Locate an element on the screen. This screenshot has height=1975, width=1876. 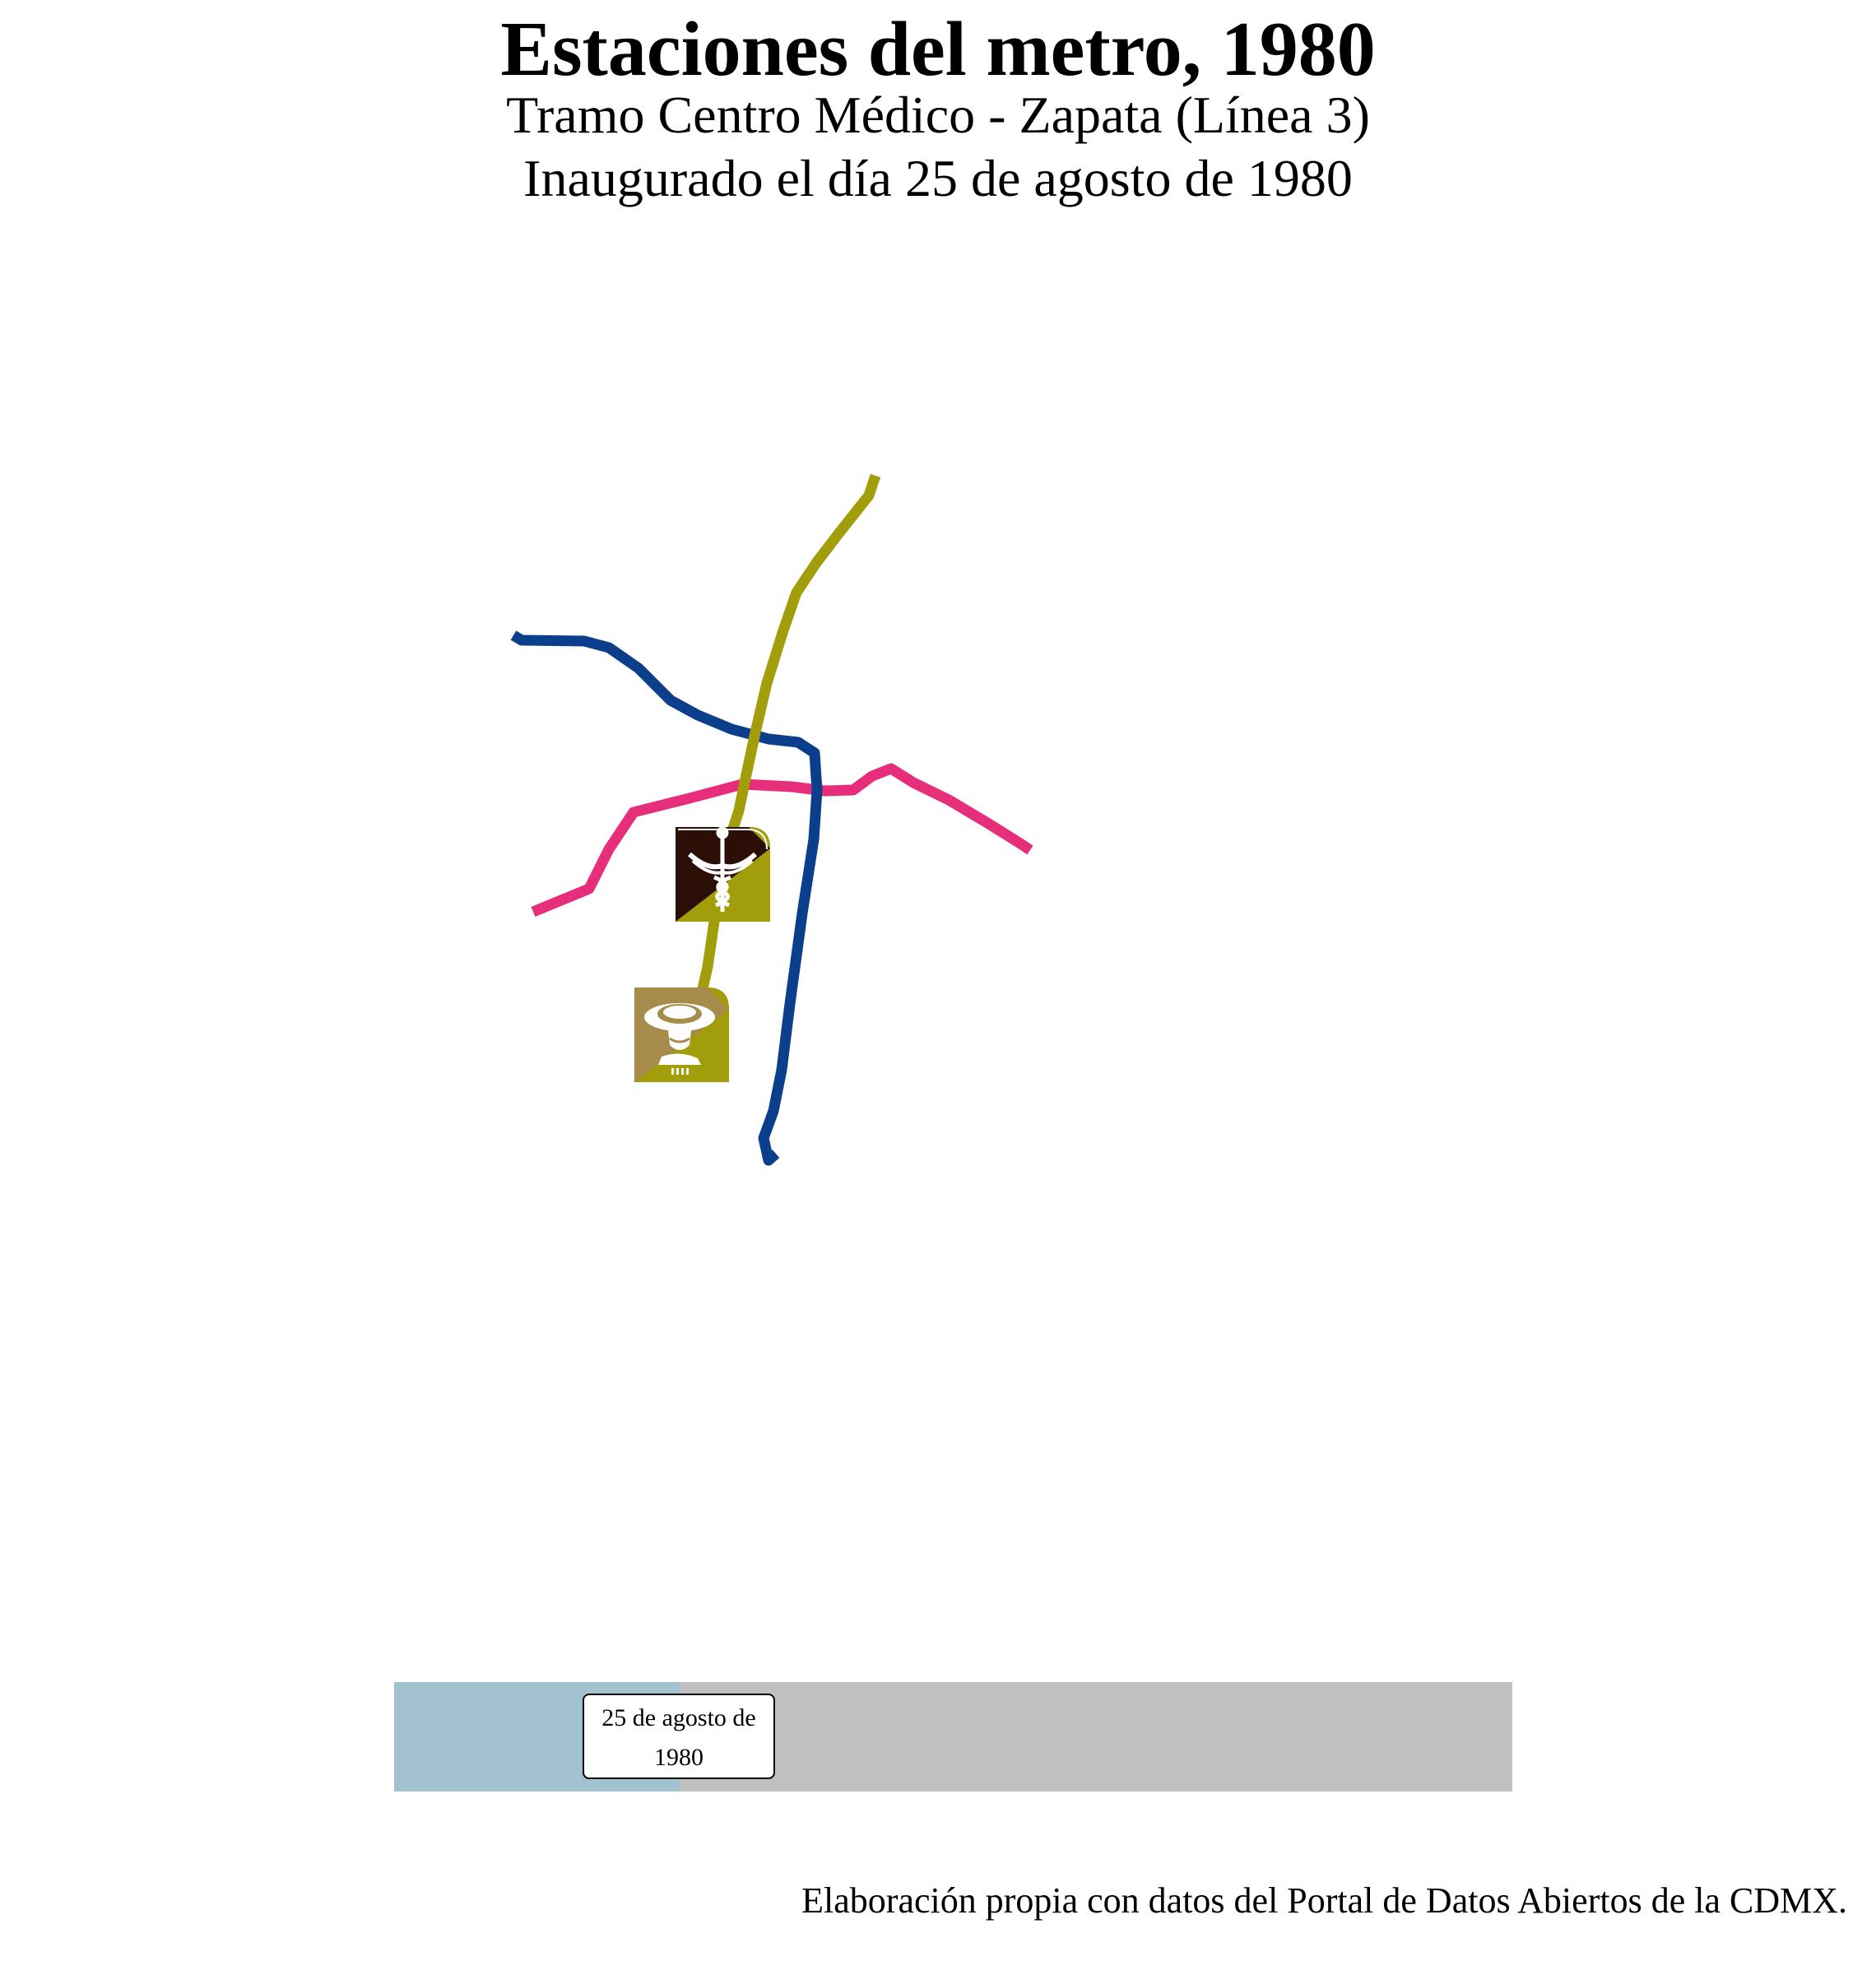
map-subtitle-segment: Tramo Centro Médico - Zapata (Línea 3) is located at coordinates (938, 115).